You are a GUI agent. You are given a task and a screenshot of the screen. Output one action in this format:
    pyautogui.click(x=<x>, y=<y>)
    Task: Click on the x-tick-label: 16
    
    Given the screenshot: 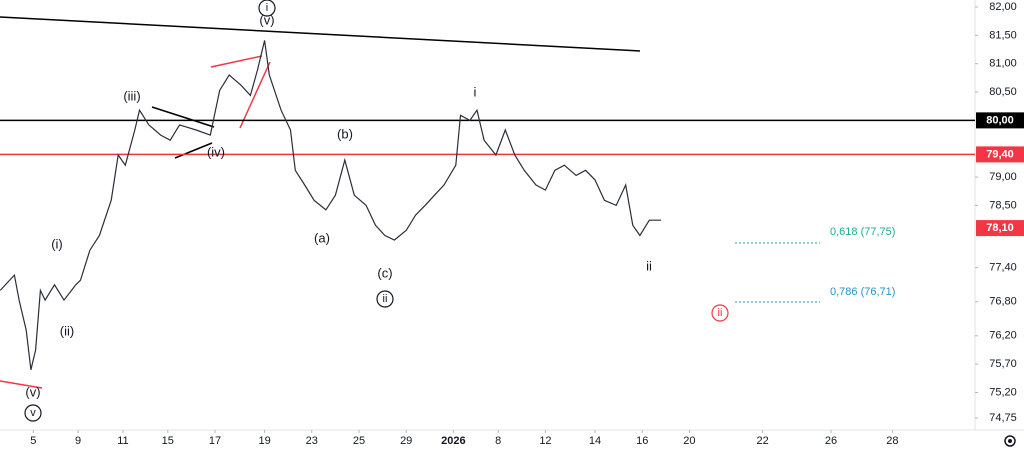 What is the action you would take?
    pyautogui.click(x=642, y=441)
    